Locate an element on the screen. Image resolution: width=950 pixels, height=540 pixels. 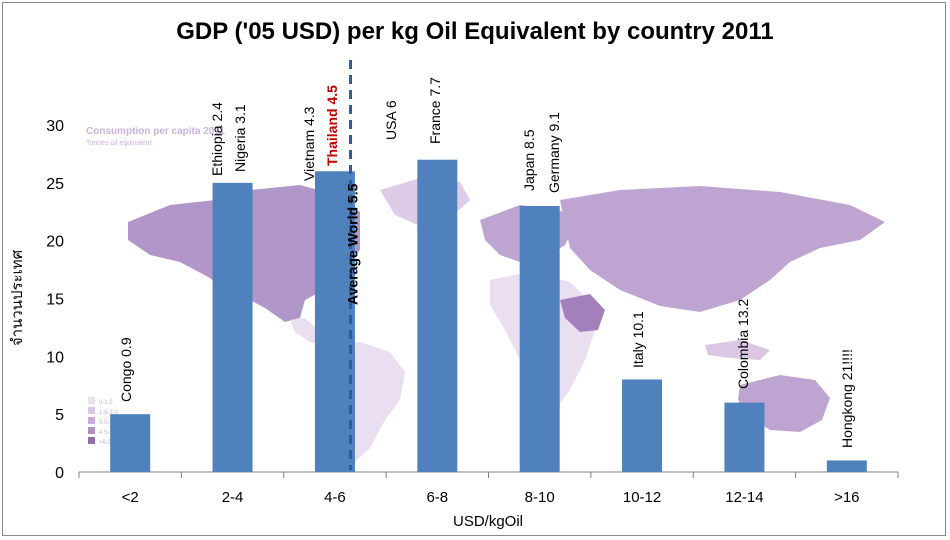
map-legend: 0-1.5 1.5-3.0 3.0-4.5 4.5-6.0 >6.0 is located at coordinates (103, 421).